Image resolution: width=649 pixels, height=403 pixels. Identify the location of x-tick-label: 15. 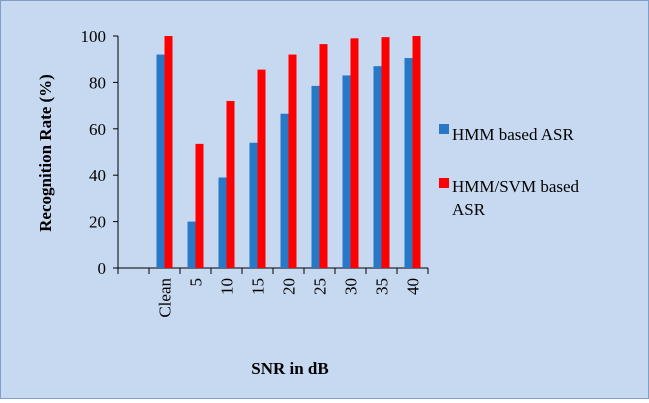
(258, 286).